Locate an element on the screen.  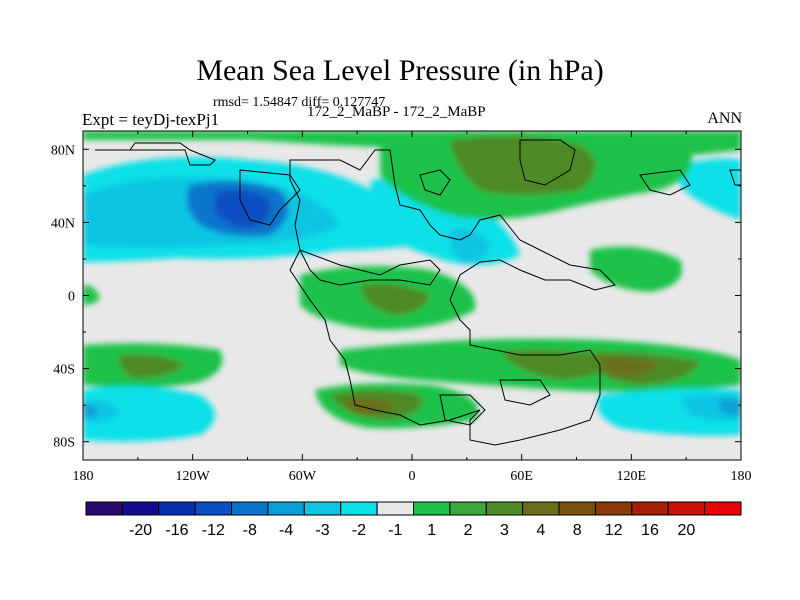
colorbar-label: 20 is located at coordinates (687, 530).